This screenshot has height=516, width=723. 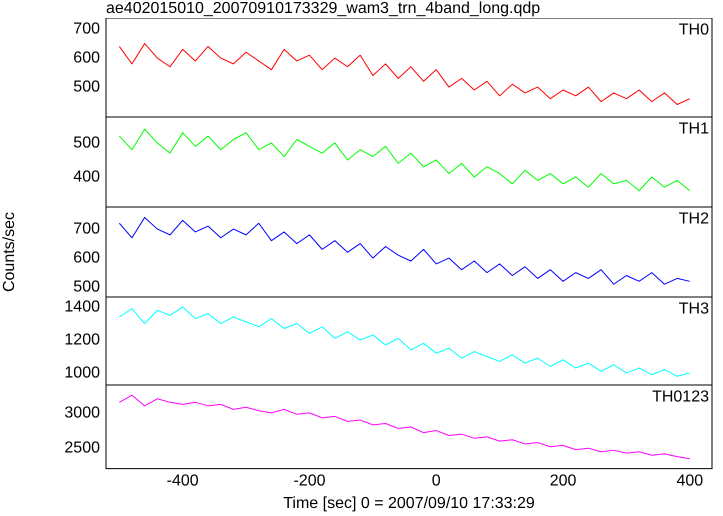 I want to click on text: TH2, so click(x=694, y=219).